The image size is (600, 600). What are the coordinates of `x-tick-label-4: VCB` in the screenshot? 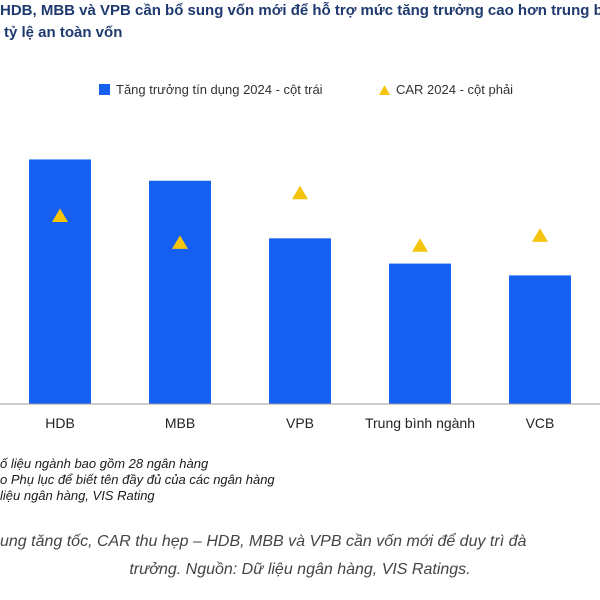 It's located at (540, 423).